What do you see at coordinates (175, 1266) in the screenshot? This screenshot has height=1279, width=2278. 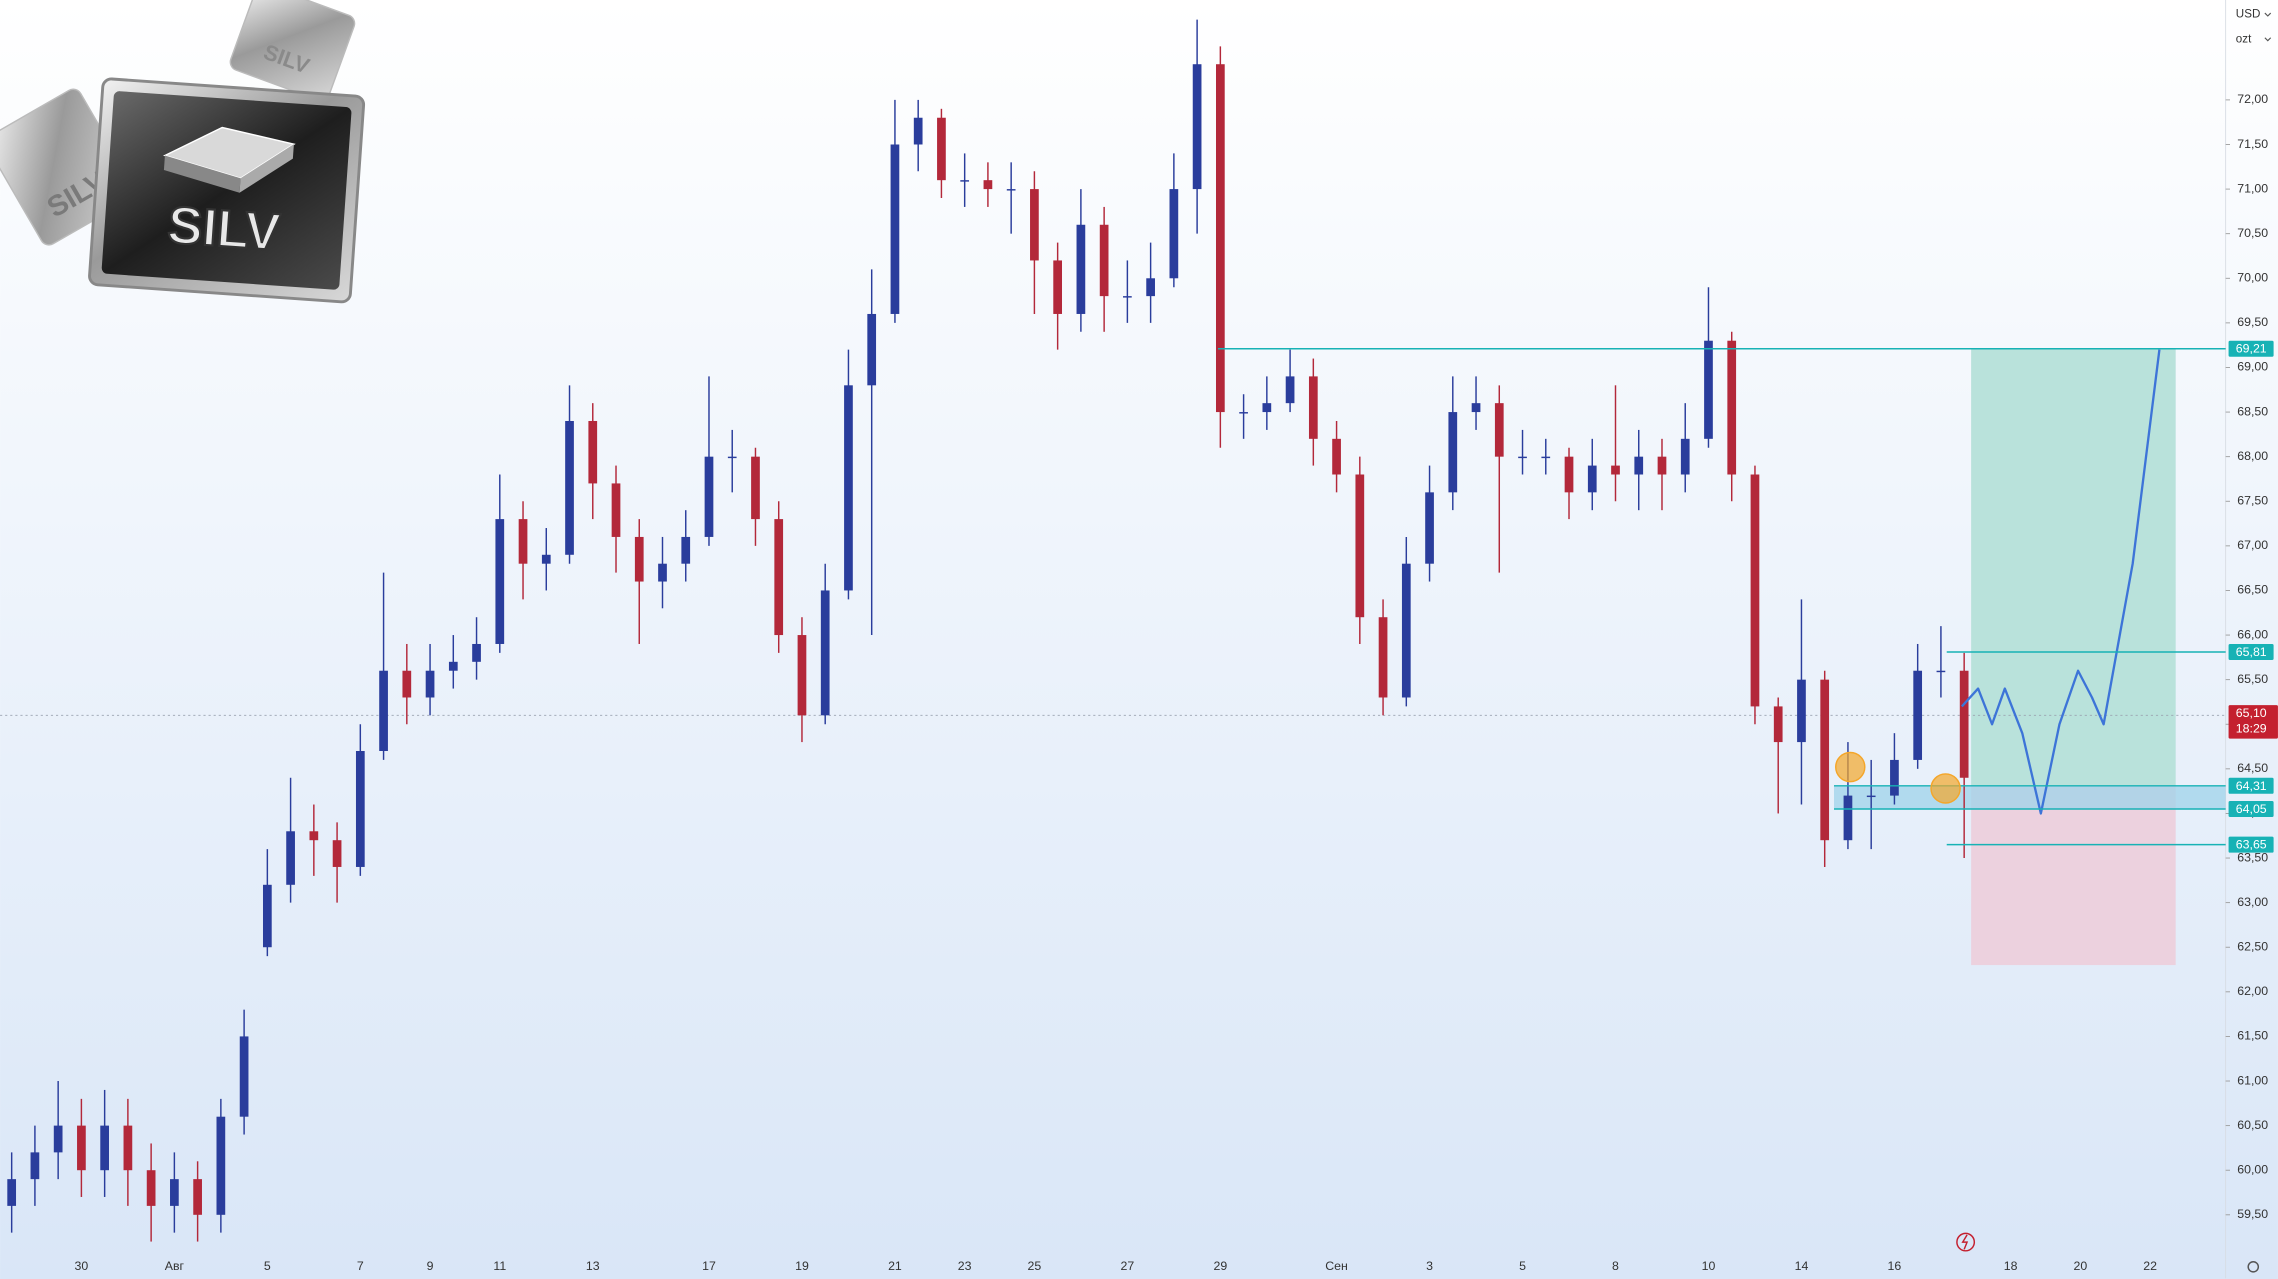 I see `x-tick-label: Авг` at bounding box center [175, 1266].